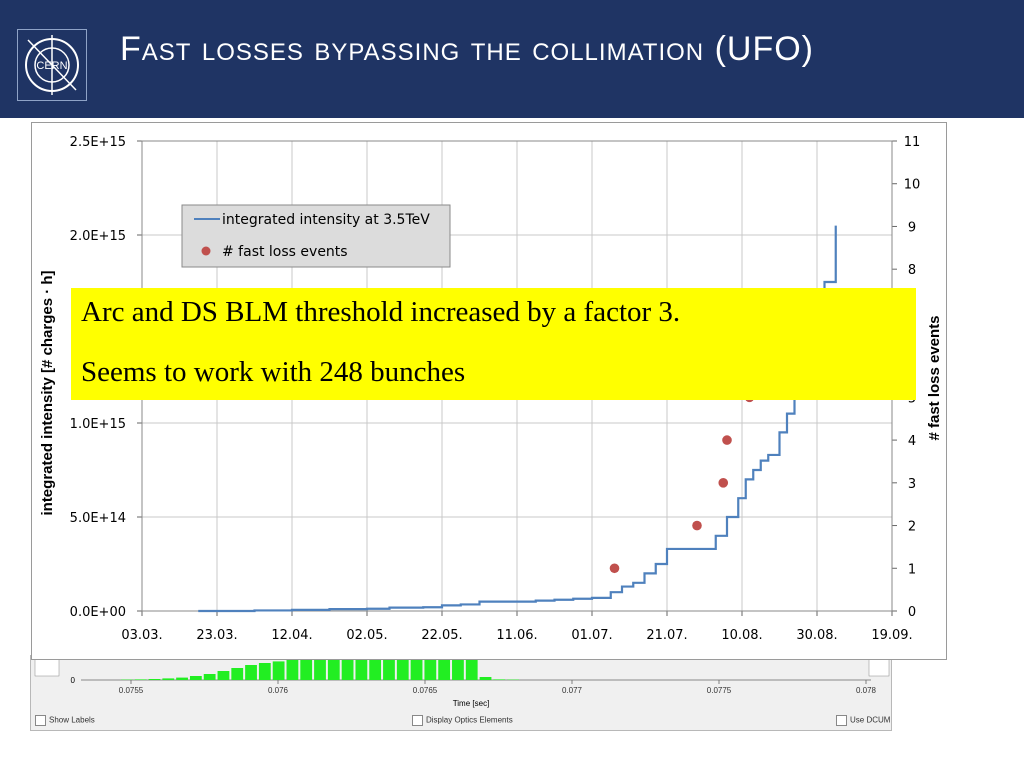 This screenshot has width=1024, height=768. What do you see at coordinates (471, 703) in the screenshot?
I see `bg-xlabel: Time [sec]` at bounding box center [471, 703].